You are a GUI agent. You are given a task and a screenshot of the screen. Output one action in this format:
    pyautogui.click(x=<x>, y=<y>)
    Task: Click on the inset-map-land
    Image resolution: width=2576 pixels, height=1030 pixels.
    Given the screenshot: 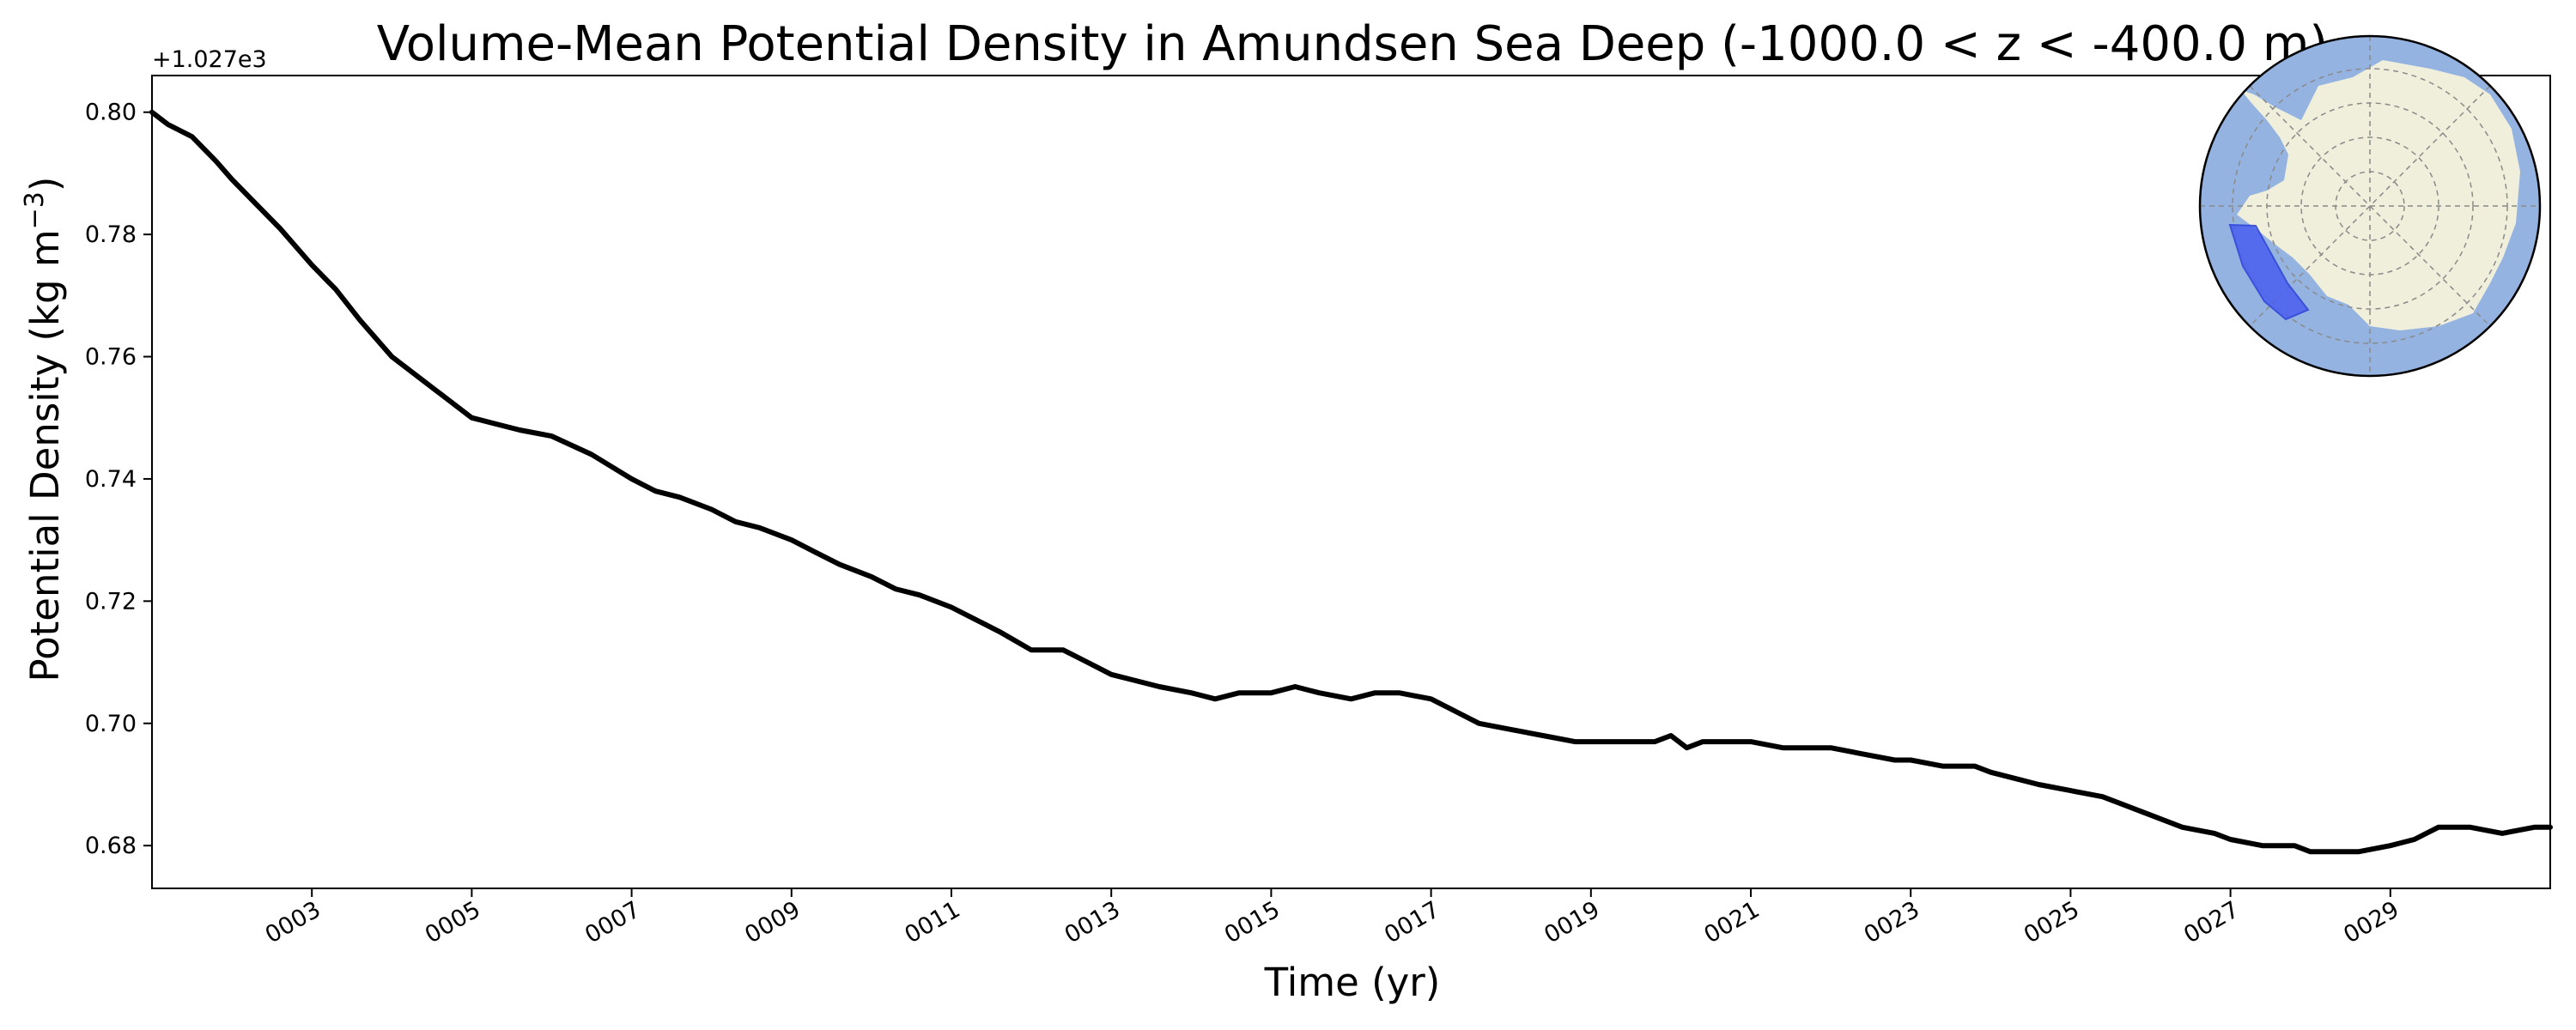 What is the action you would take?
    pyautogui.click(x=2378, y=195)
    